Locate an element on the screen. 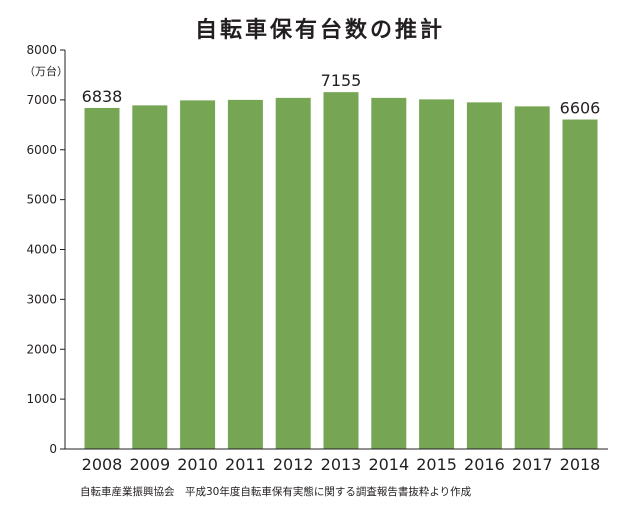 This screenshot has width=640, height=524. x-tick-label: 2012 is located at coordinates (293, 464).